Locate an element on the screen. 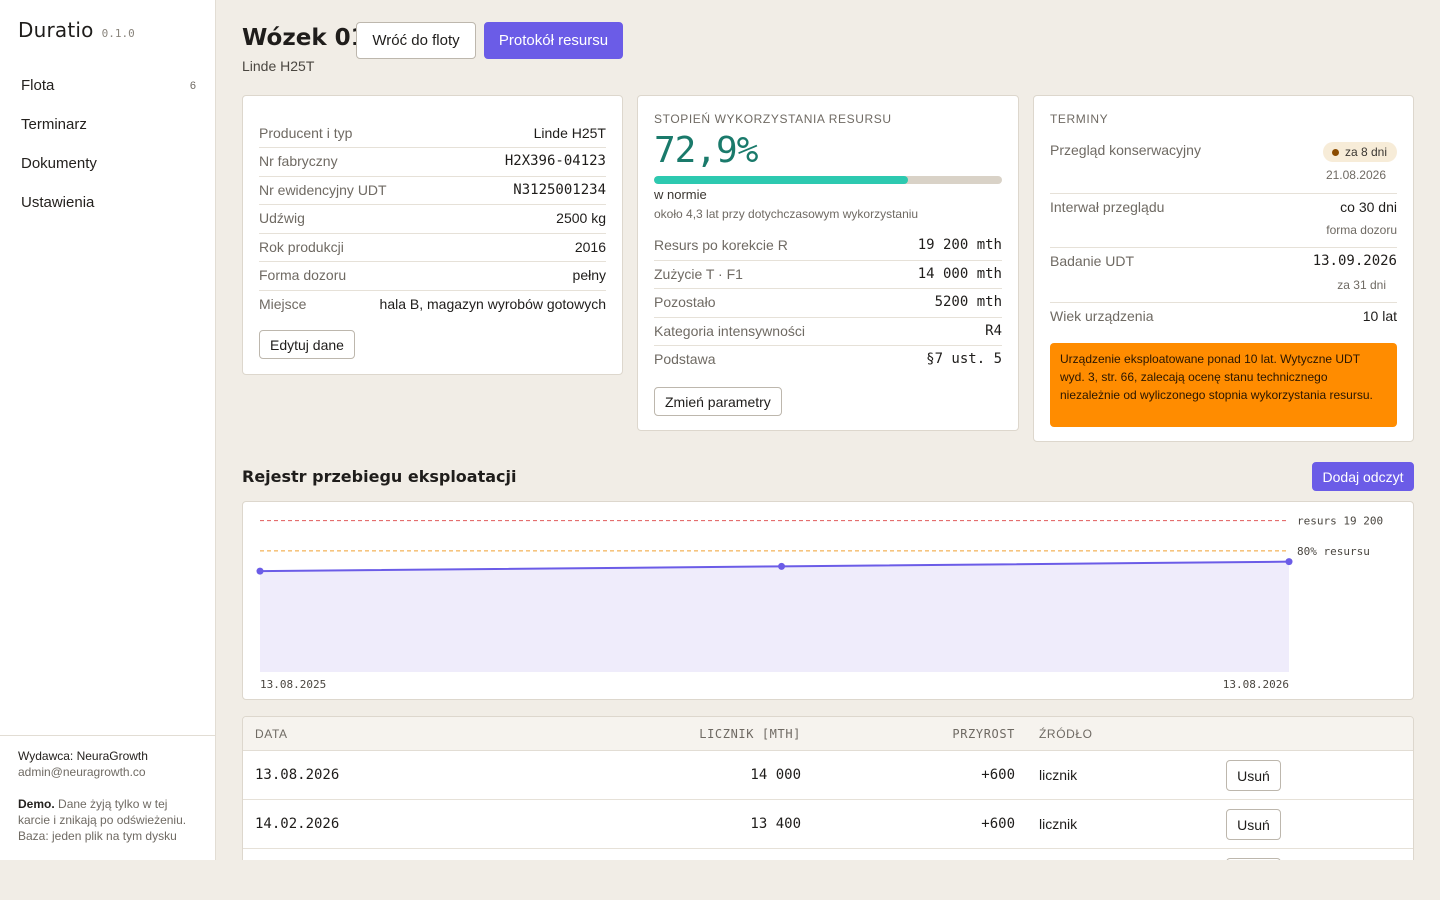 The image size is (1440, 900). row-date: 13.08.2026 is located at coordinates (297, 775).